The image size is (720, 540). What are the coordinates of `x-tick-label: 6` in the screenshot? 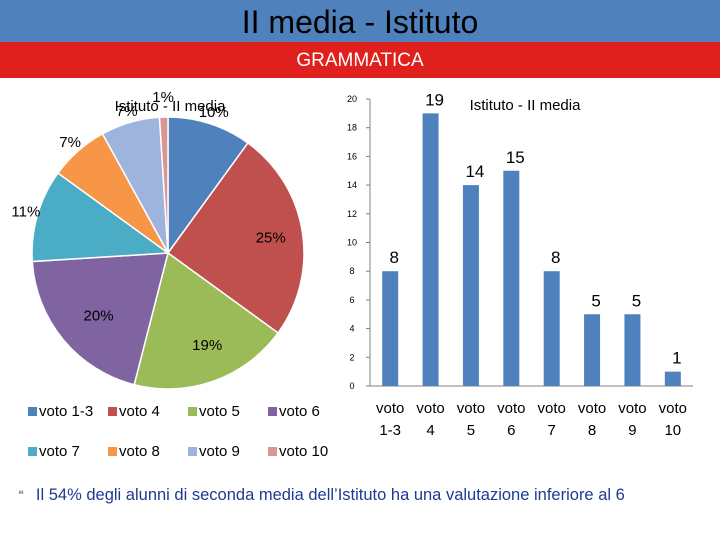 It's located at (511, 430).